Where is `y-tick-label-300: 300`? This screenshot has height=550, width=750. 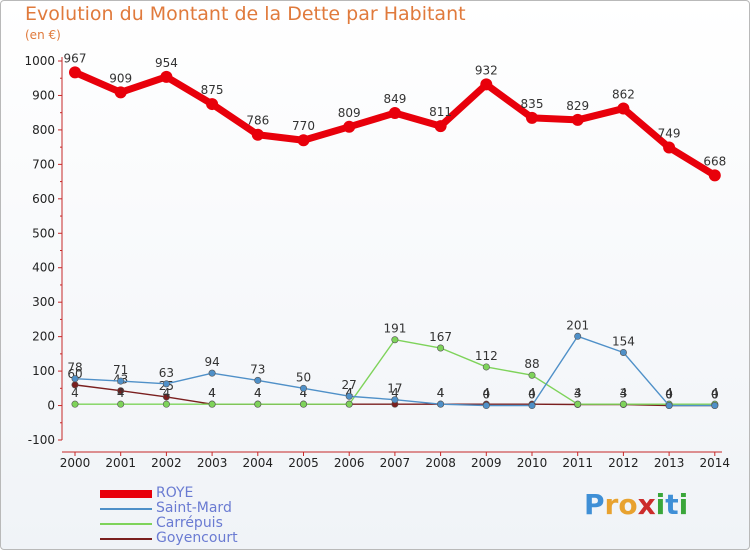
y-tick-label-300: 300 is located at coordinates (43, 302).